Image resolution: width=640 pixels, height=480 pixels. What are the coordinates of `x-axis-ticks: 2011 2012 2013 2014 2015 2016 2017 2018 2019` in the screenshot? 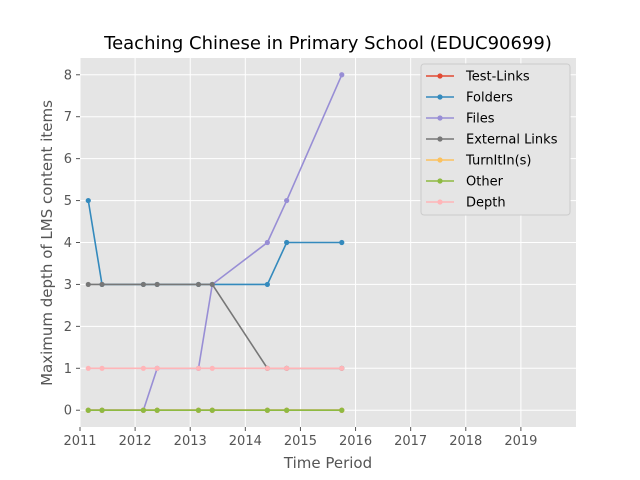 It's located at (300, 438).